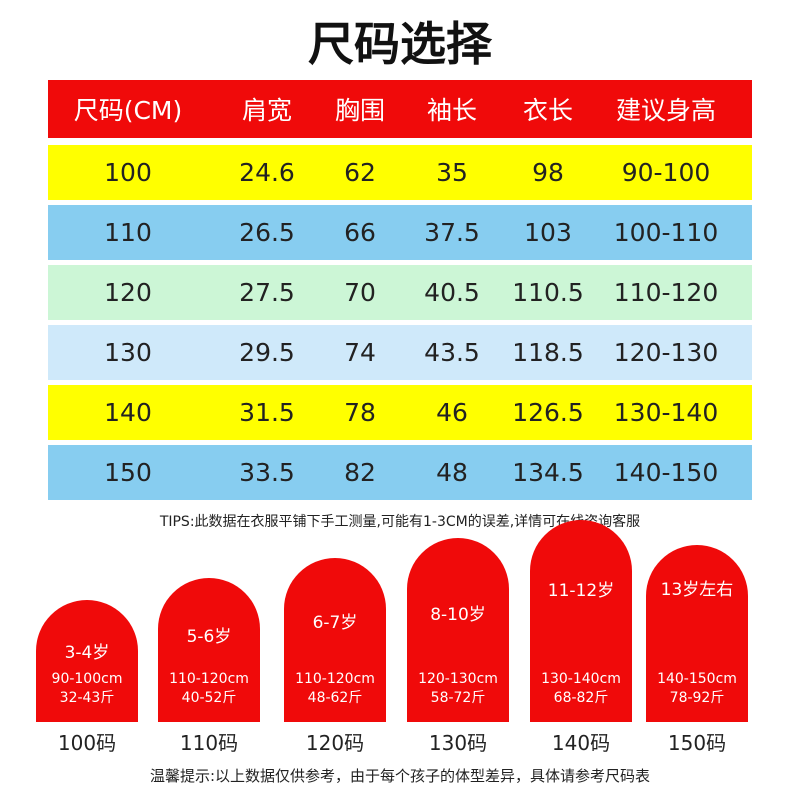 This screenshot has height=800, width=800. Describe the element at coordinates (697, 743) in the screenshot. I see `badge-size: 150码` at that location.